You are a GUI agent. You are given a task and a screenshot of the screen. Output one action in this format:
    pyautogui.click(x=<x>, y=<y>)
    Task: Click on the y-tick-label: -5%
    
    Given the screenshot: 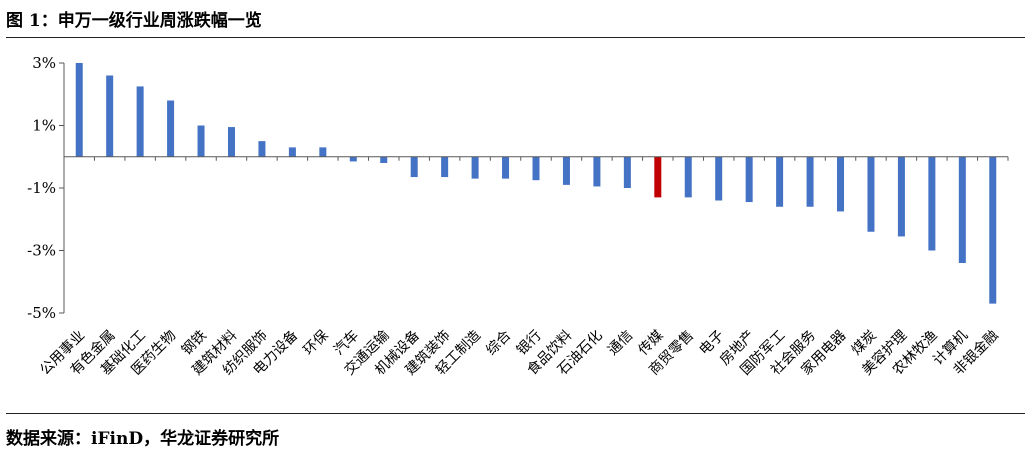 What is the action you would take?
    pyautogui.click(x=41, y=313)
    